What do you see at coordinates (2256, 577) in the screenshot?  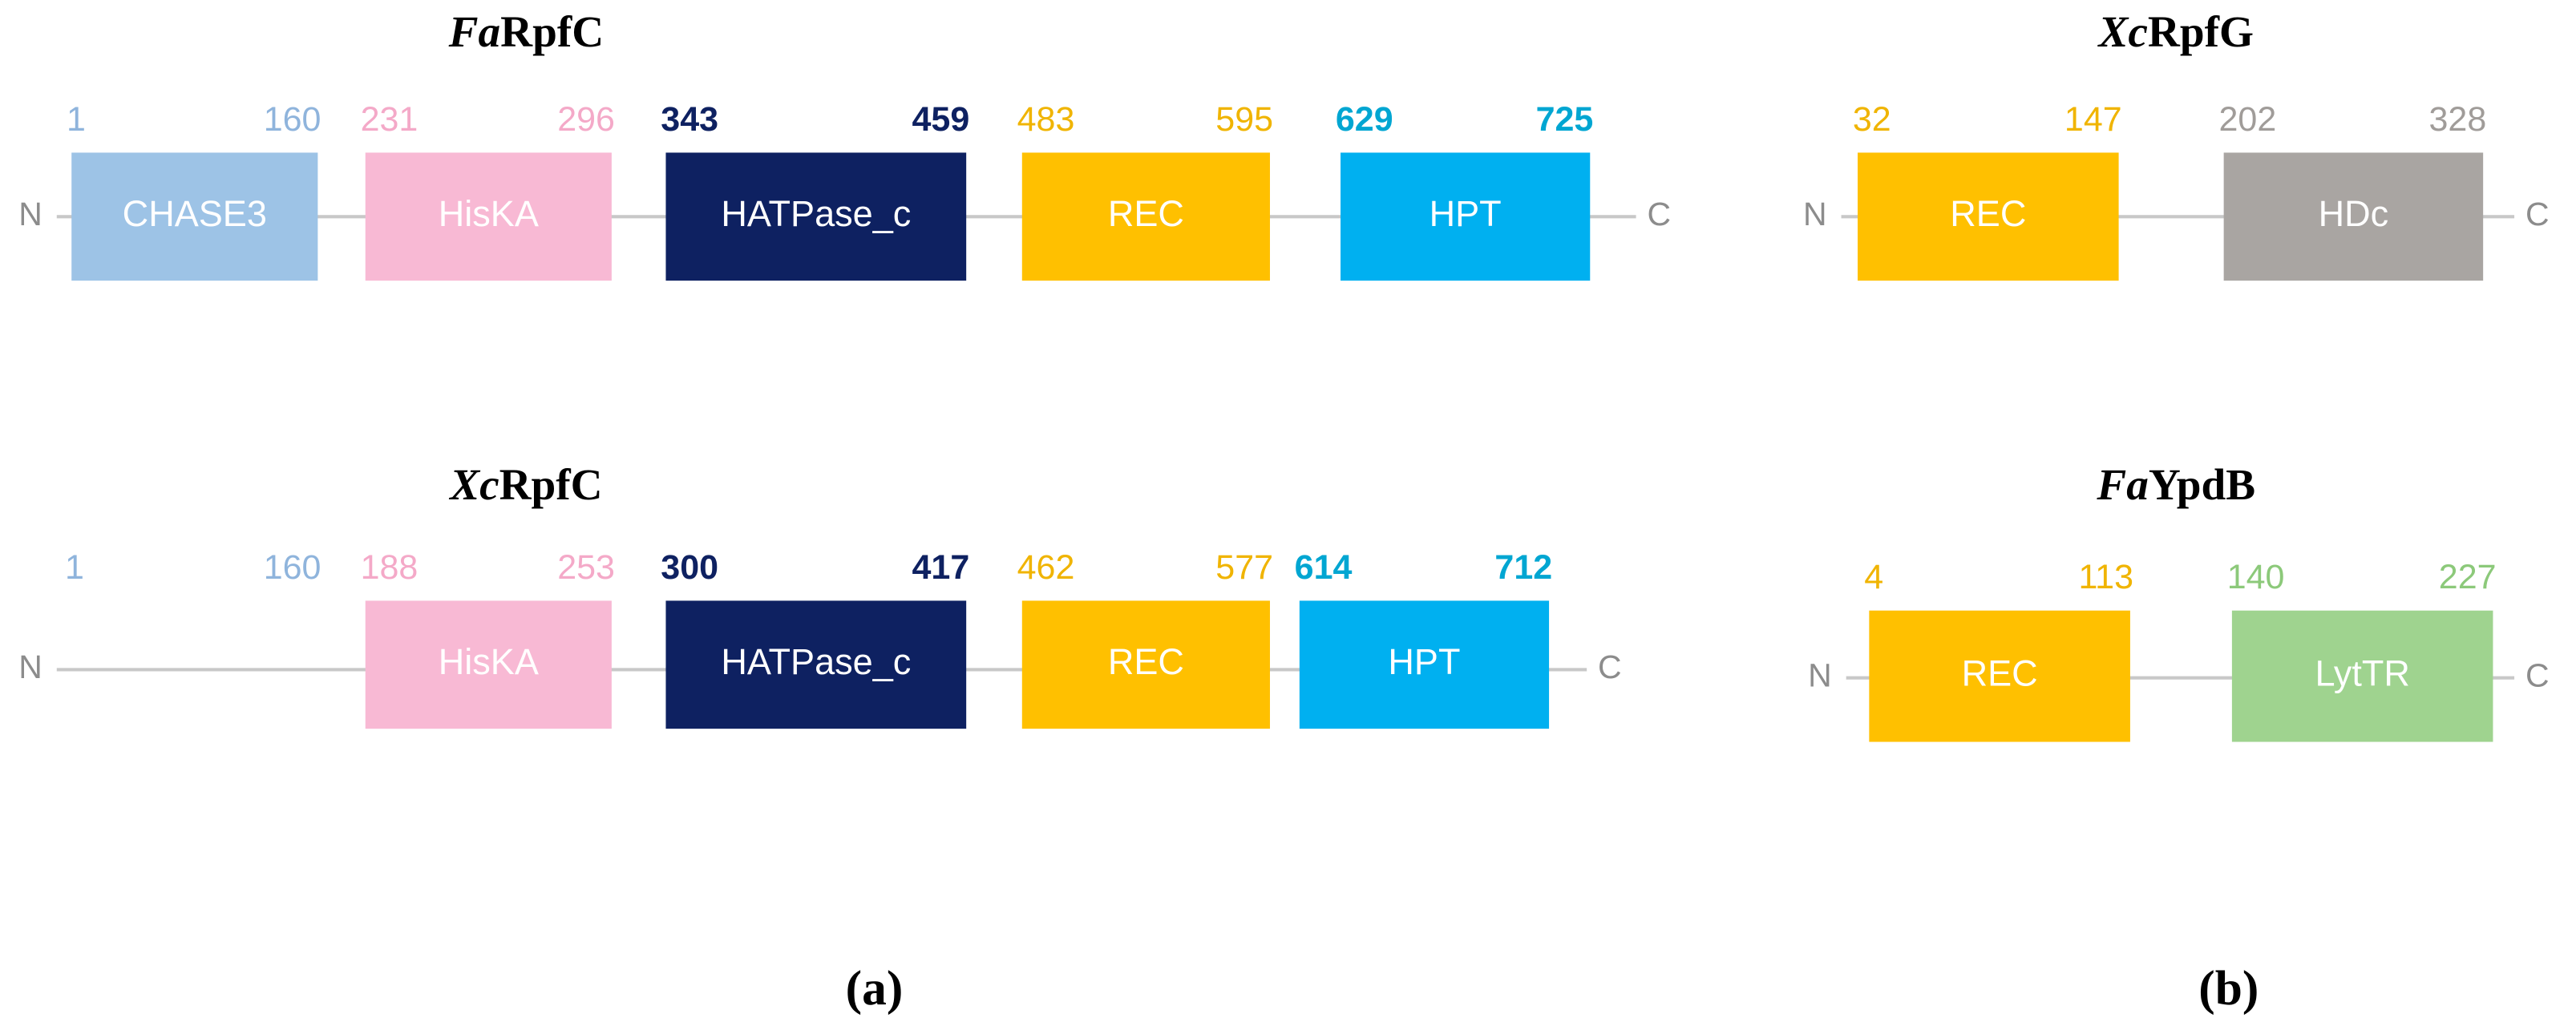 I see `start-label: 140` at bounding box center [2256, 577].